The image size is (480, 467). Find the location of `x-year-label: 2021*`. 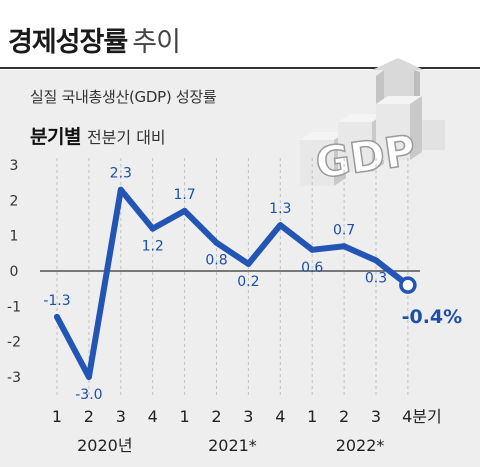

x-year-label: 2021* is located at coordinates (232, 445).